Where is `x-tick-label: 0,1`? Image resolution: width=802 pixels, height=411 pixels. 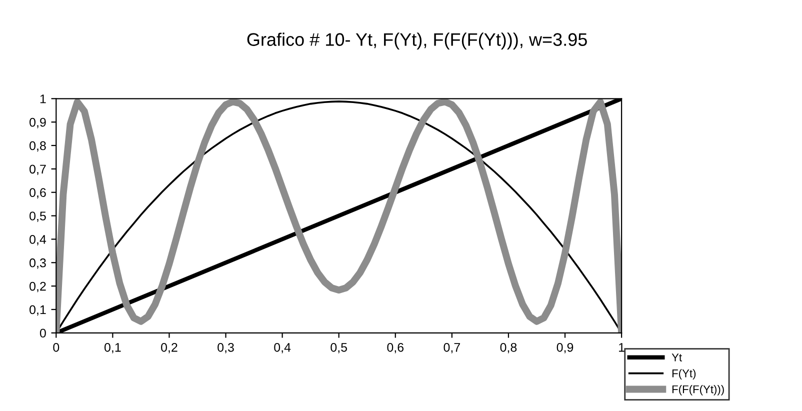
x-tick-label: 0,1 is located at coordinates (112, 348).